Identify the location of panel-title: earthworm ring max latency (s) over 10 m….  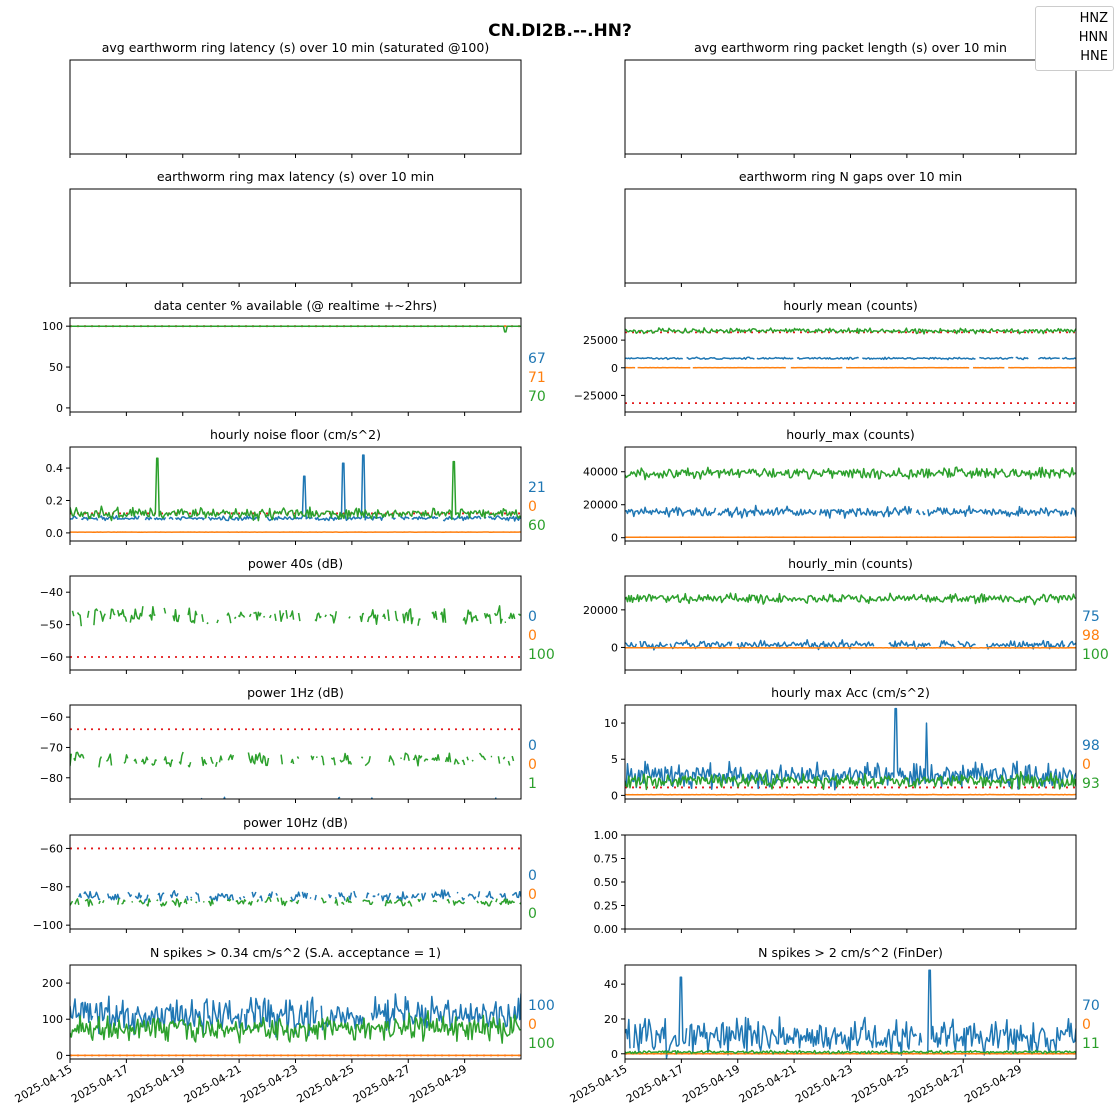
(295, 176).